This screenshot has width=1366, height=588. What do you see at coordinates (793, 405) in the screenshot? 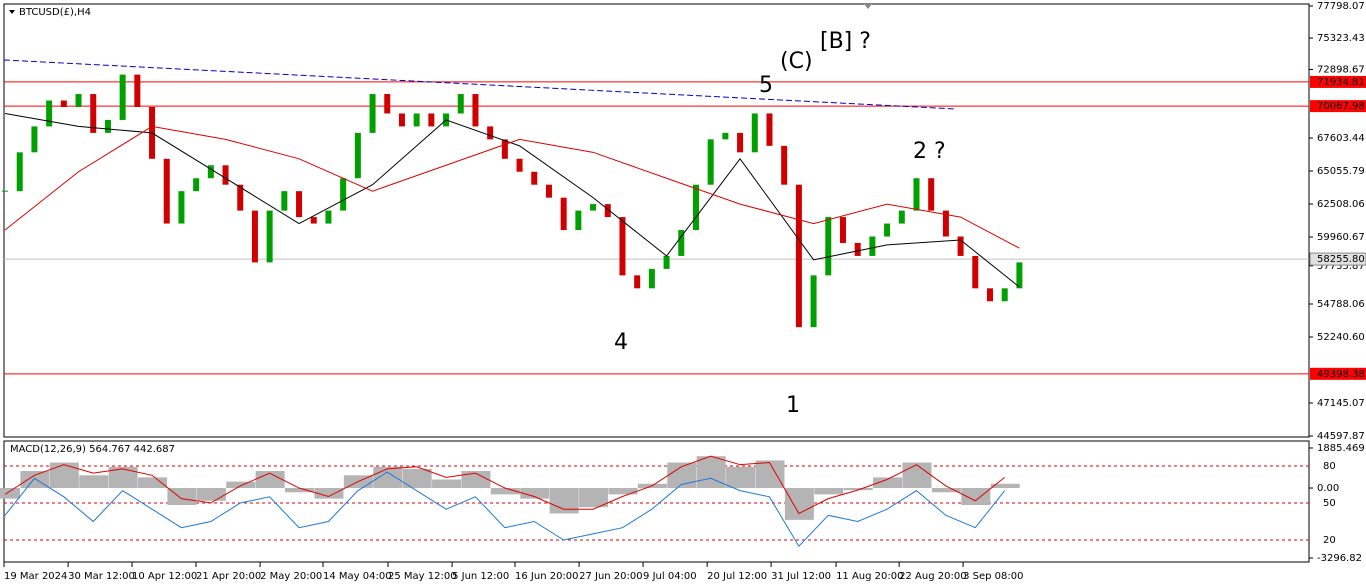
I see `wave-label: 1` at bounding box center [793, 405].